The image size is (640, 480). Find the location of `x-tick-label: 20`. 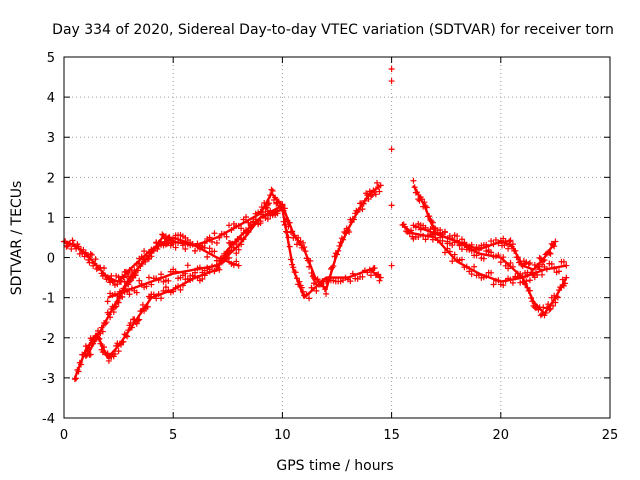

x-tick-label: 20 is located at coordinates (501, 435).